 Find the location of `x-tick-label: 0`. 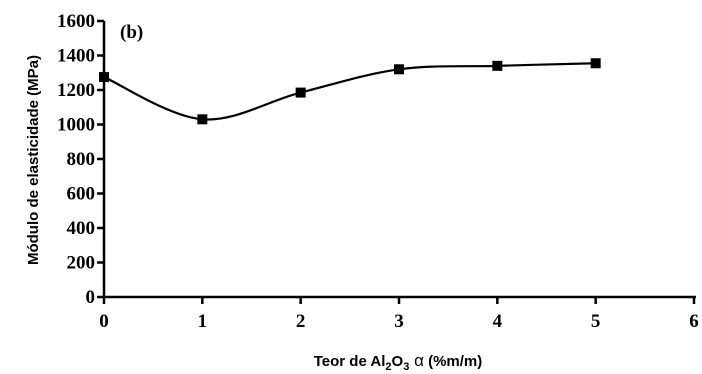

x-tick-label: 0 is located at coordinates (104, 321).